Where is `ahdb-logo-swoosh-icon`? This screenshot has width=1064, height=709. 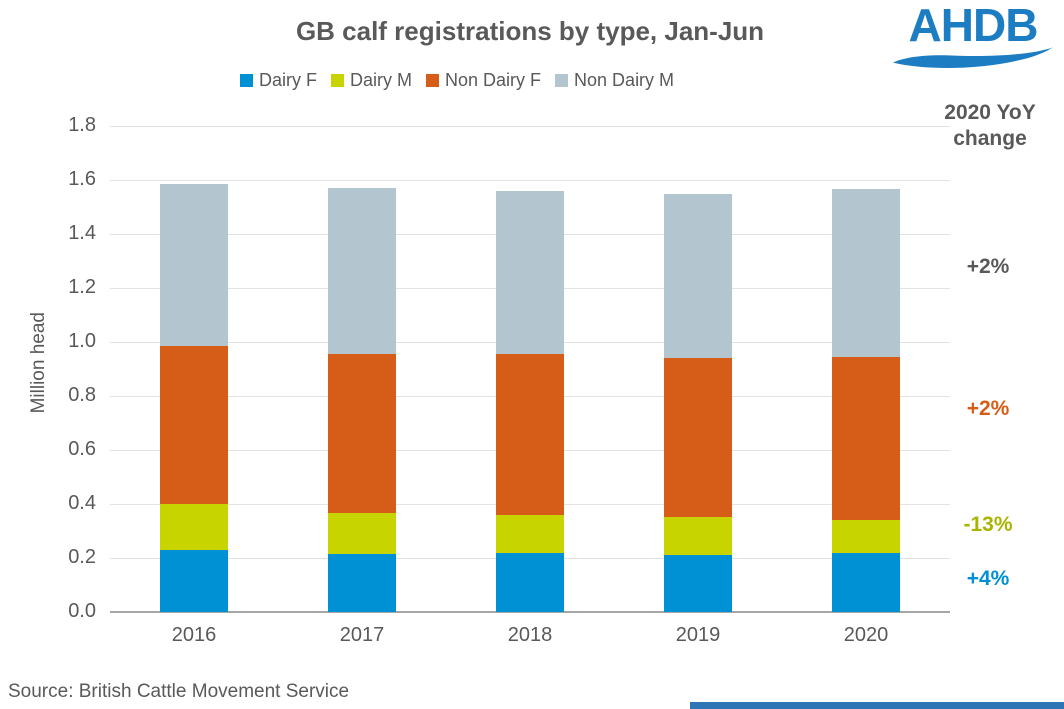 ahdb-logo-swoosh-icon is located at coordinates (973, 57).